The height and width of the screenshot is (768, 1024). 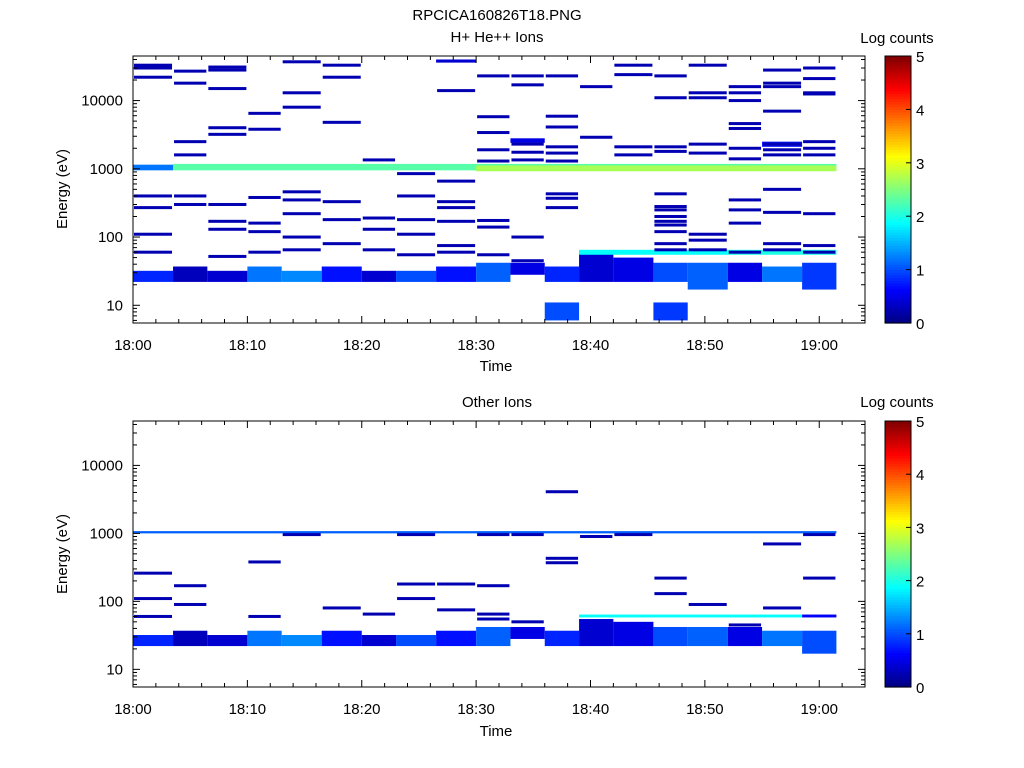 I want to click on y-tick-label: 10000, so click(x=102, y=465).